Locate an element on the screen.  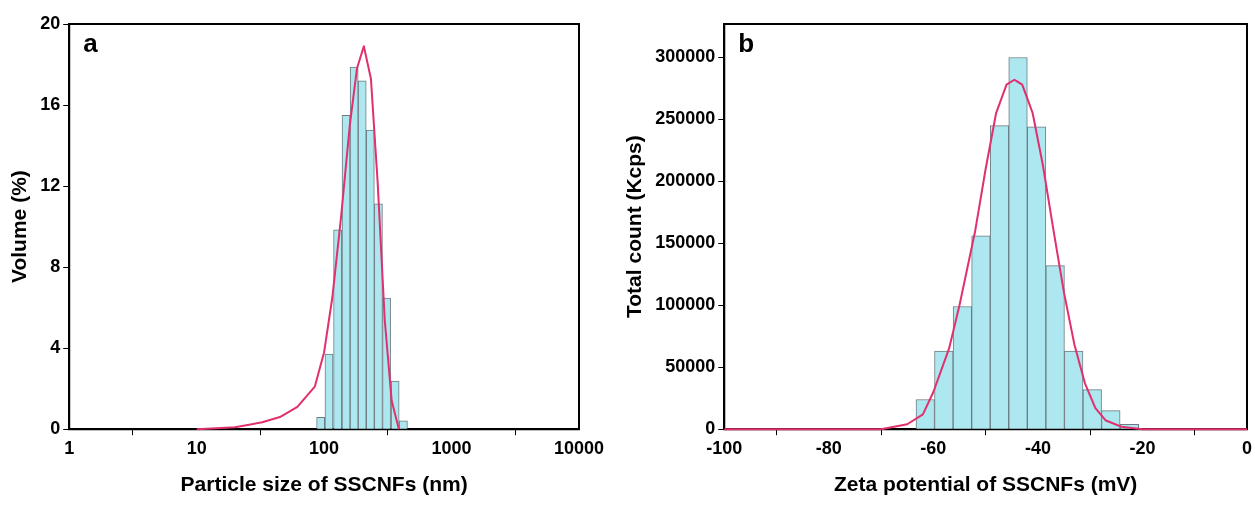
y-tick-label: 150000 is located at coordinates (685, 242).